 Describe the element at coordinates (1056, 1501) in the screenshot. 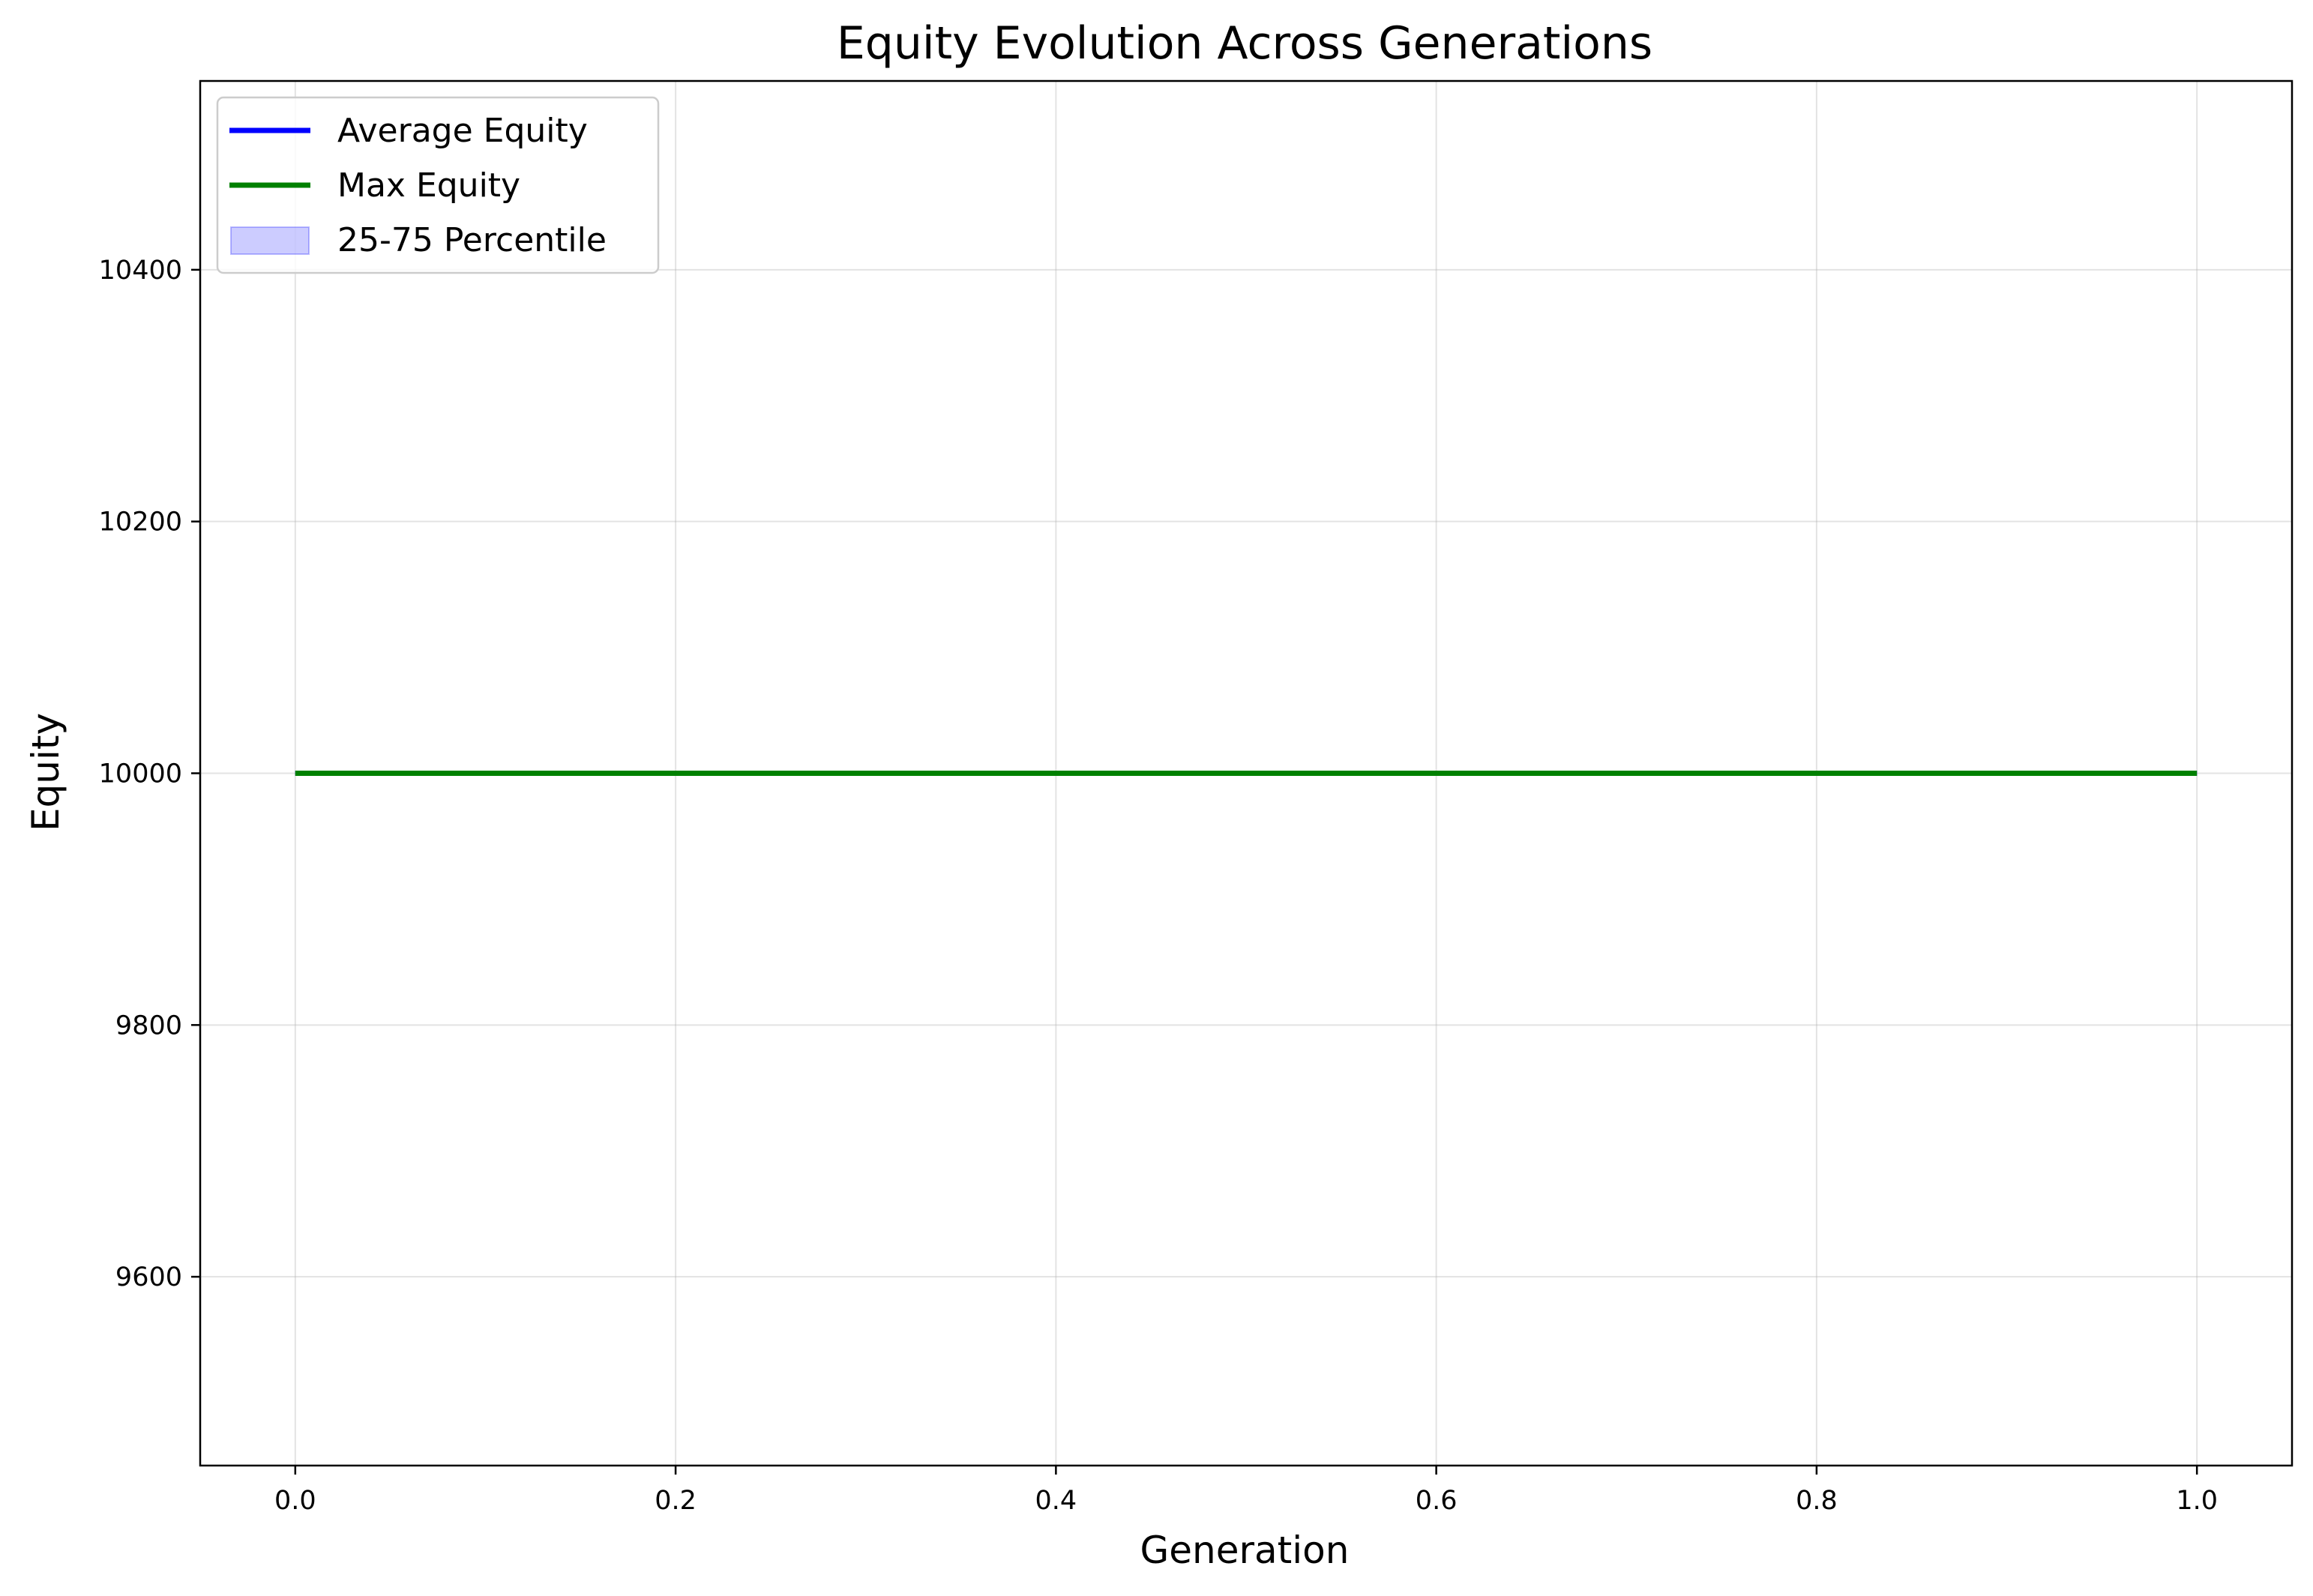

I see `x-tick-label: 0.4` at that location.